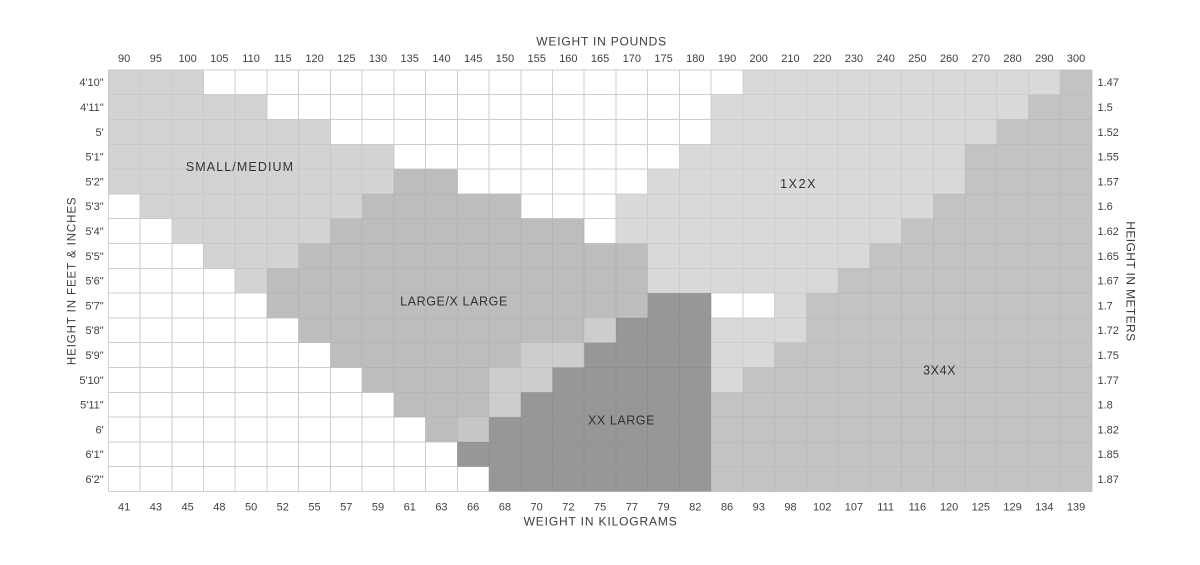 This screenshot has width=1200, height=565. I want to click on svg-text: 6'2", so click(94, 480).